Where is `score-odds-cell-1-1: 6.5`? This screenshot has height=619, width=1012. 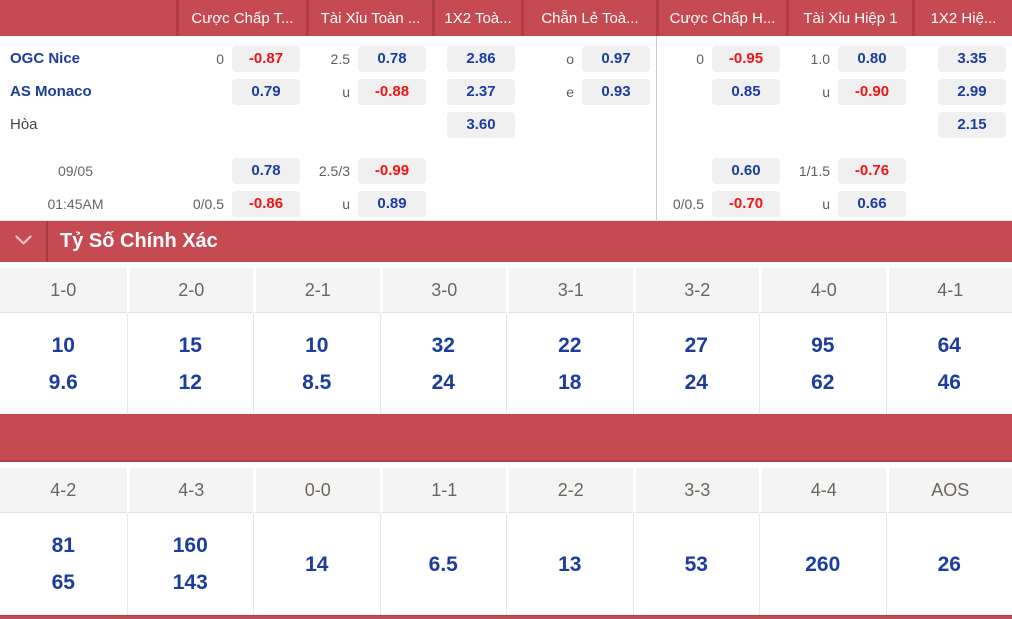 score-odds-cell-1-1: 6.5 is located at coordinates (443, 564).